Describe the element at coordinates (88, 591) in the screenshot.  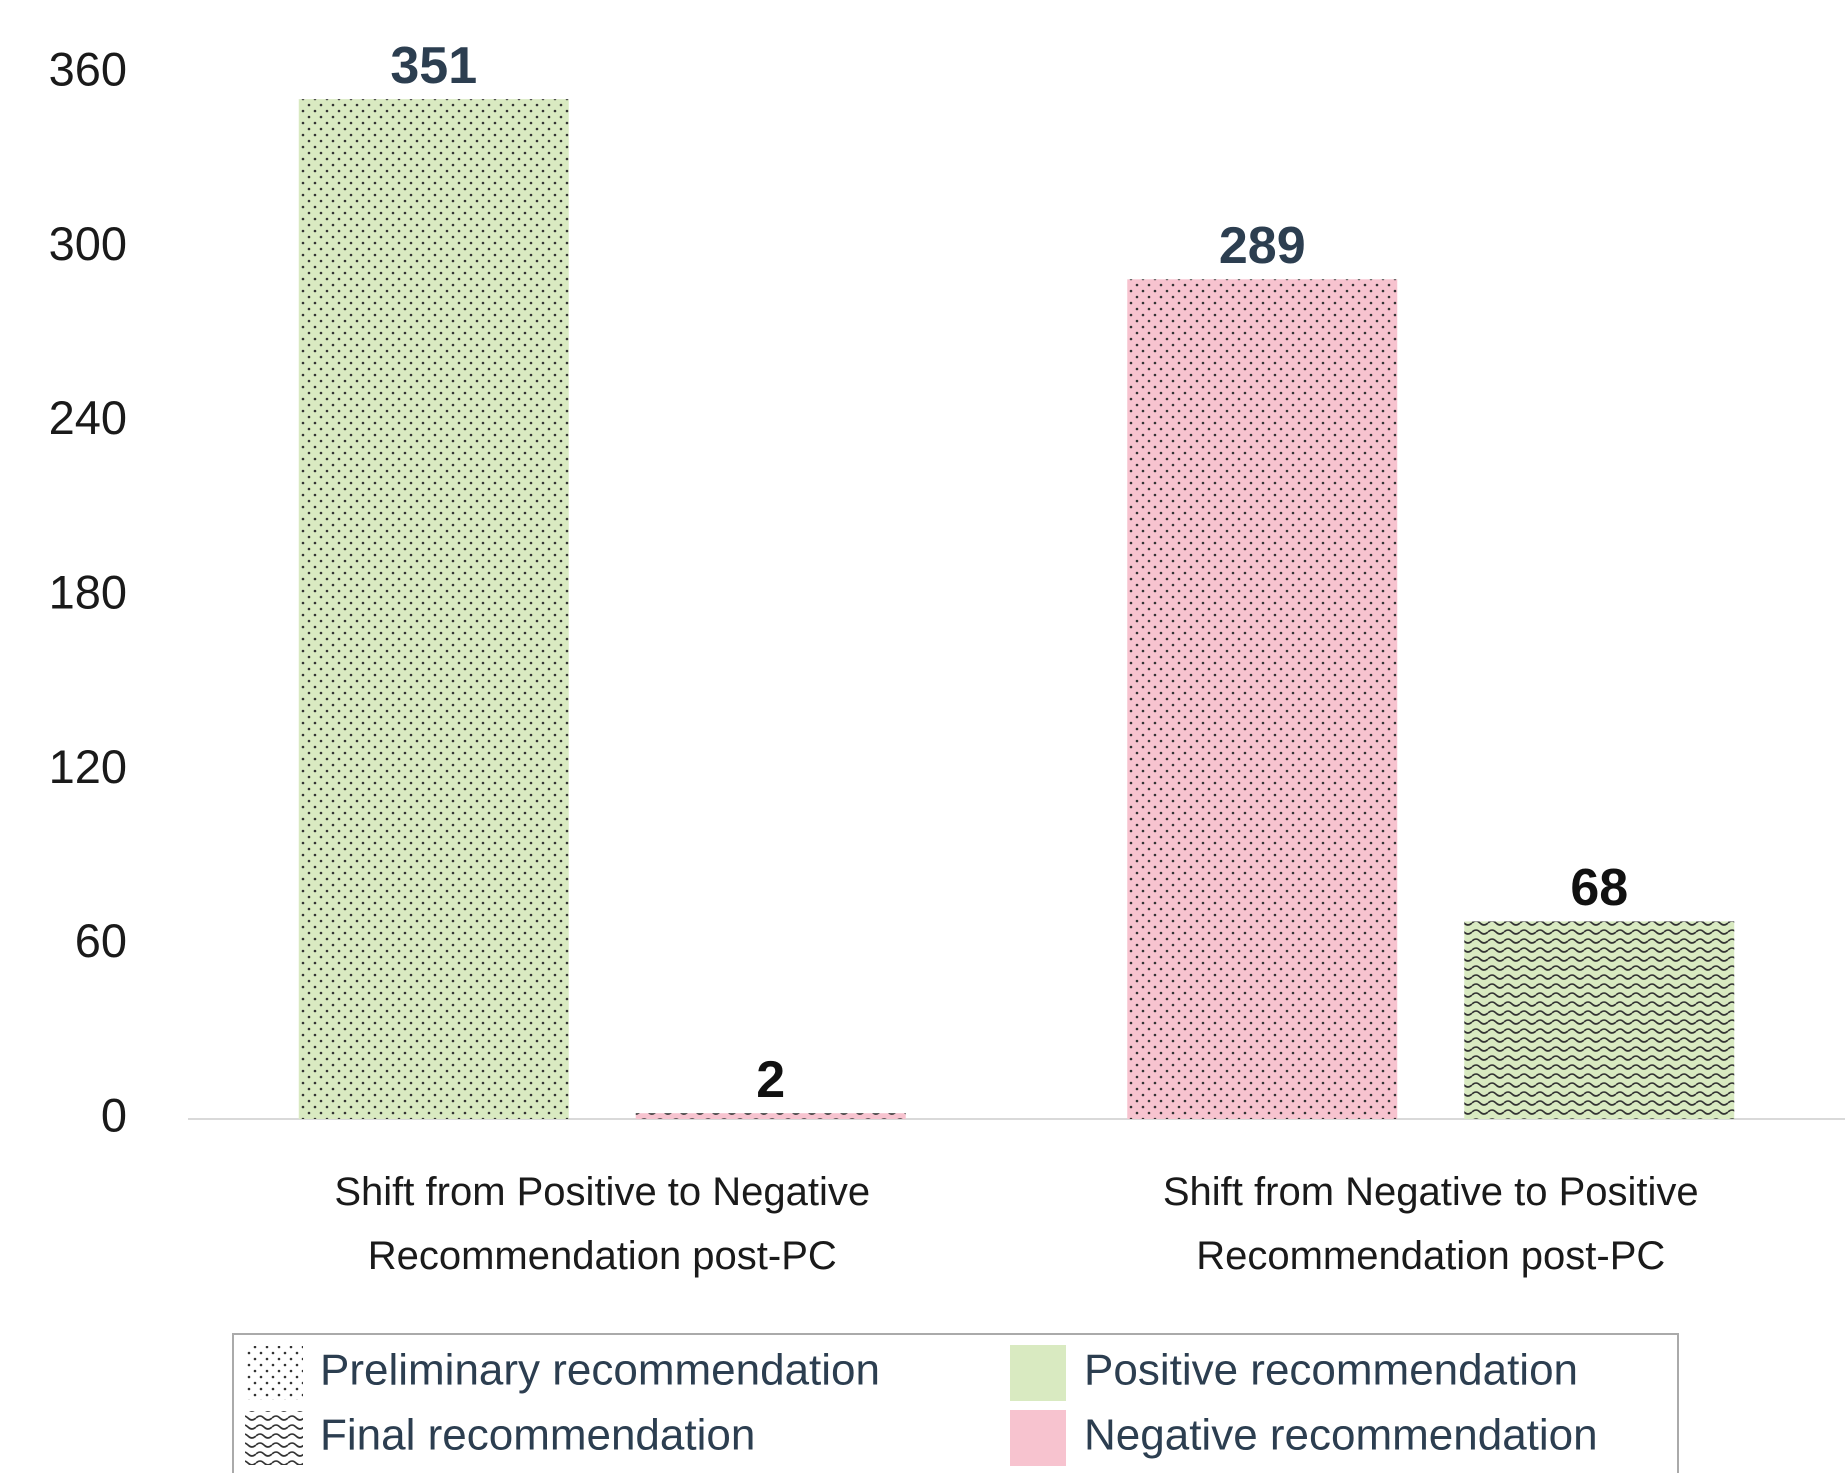
I see `y-tick-label: 180` at that location.